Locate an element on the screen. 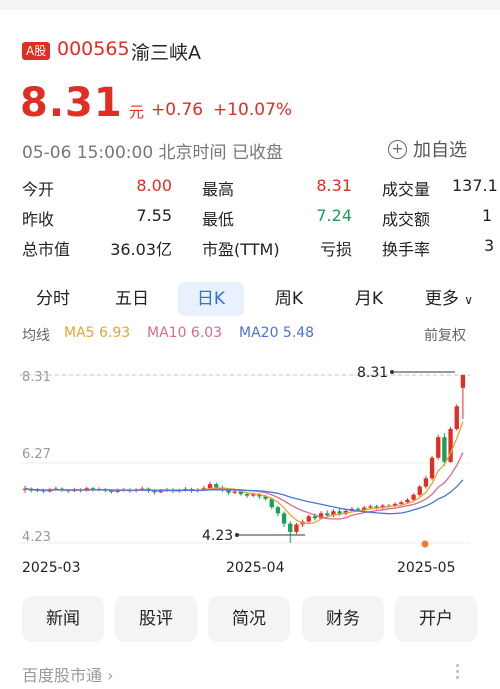 The image size is (500, 689). plus-circle-icon: + is located at coordinates (397, 149).